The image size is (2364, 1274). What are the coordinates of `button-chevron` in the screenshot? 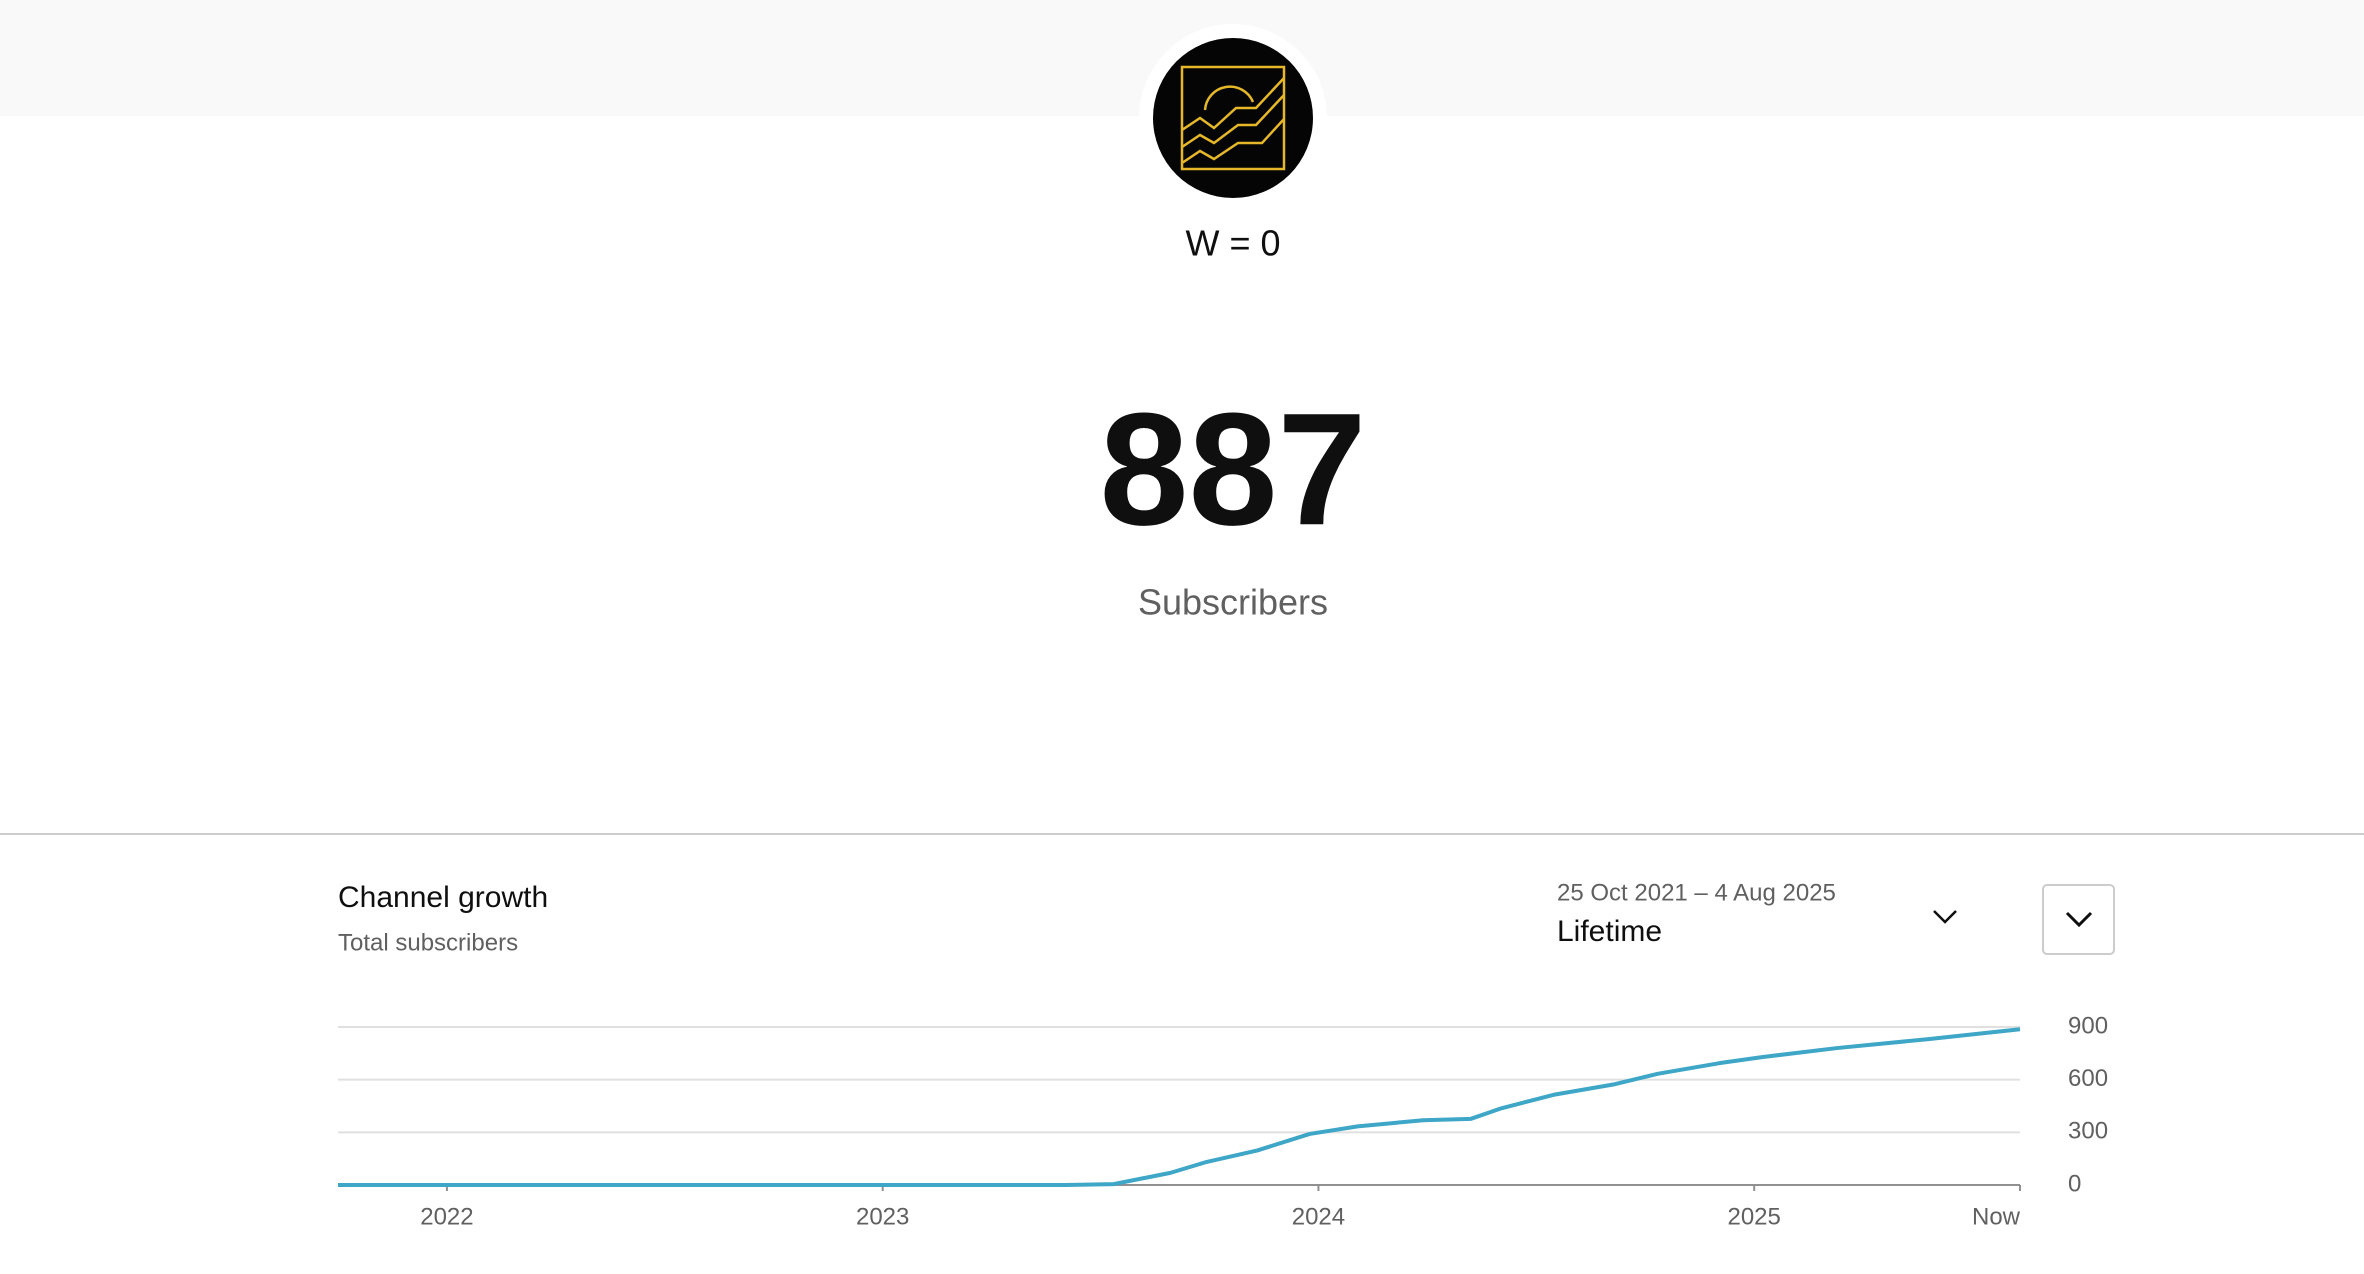 It's located at (2079, 919).